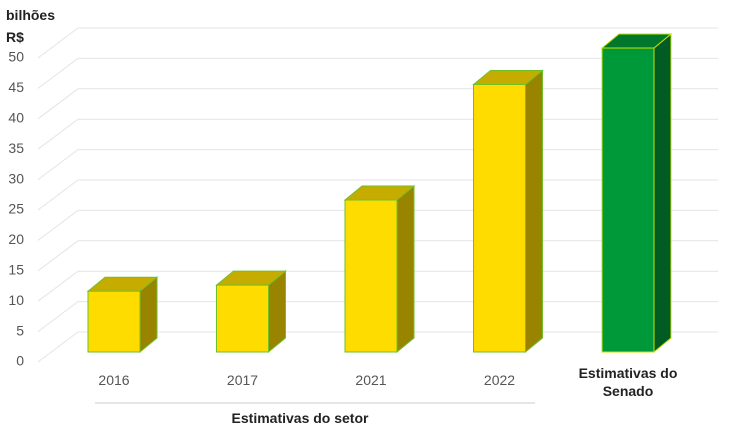 The width and height of the screenshot is (731, 440). What do you see at coordinates (16, 270) in the screenshot?
I see `y-tick-label: 15` at bounding box center [16, 270].